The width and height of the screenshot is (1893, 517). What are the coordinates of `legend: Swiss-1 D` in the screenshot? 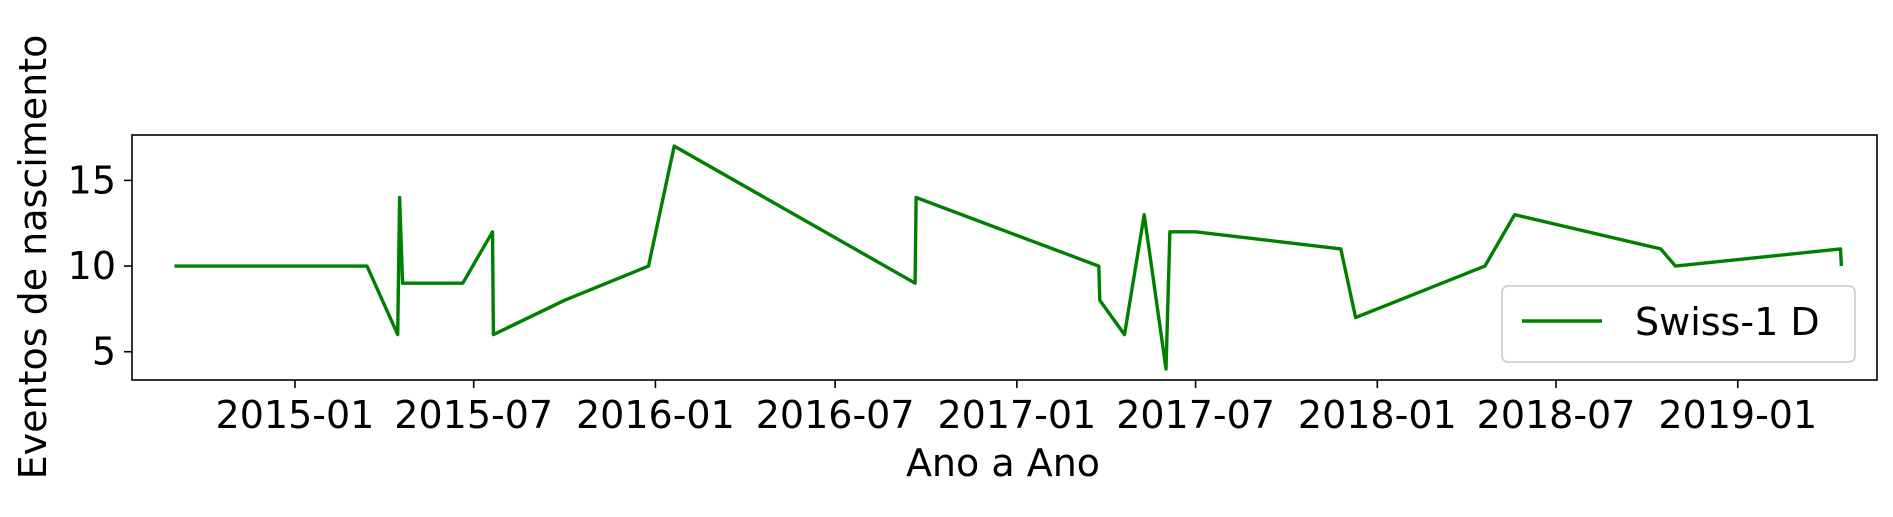 It's located at (1678, 324).